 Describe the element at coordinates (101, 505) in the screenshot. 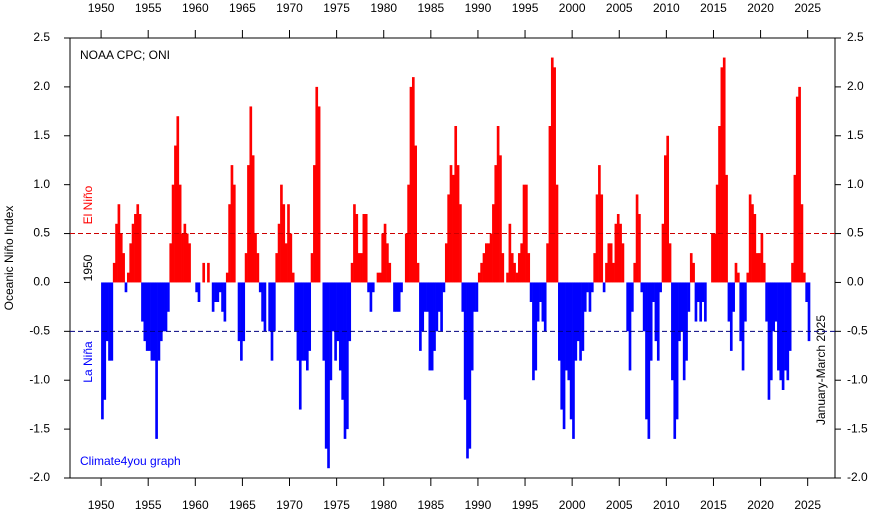

I see `x-tick-label: 1950` at that location.